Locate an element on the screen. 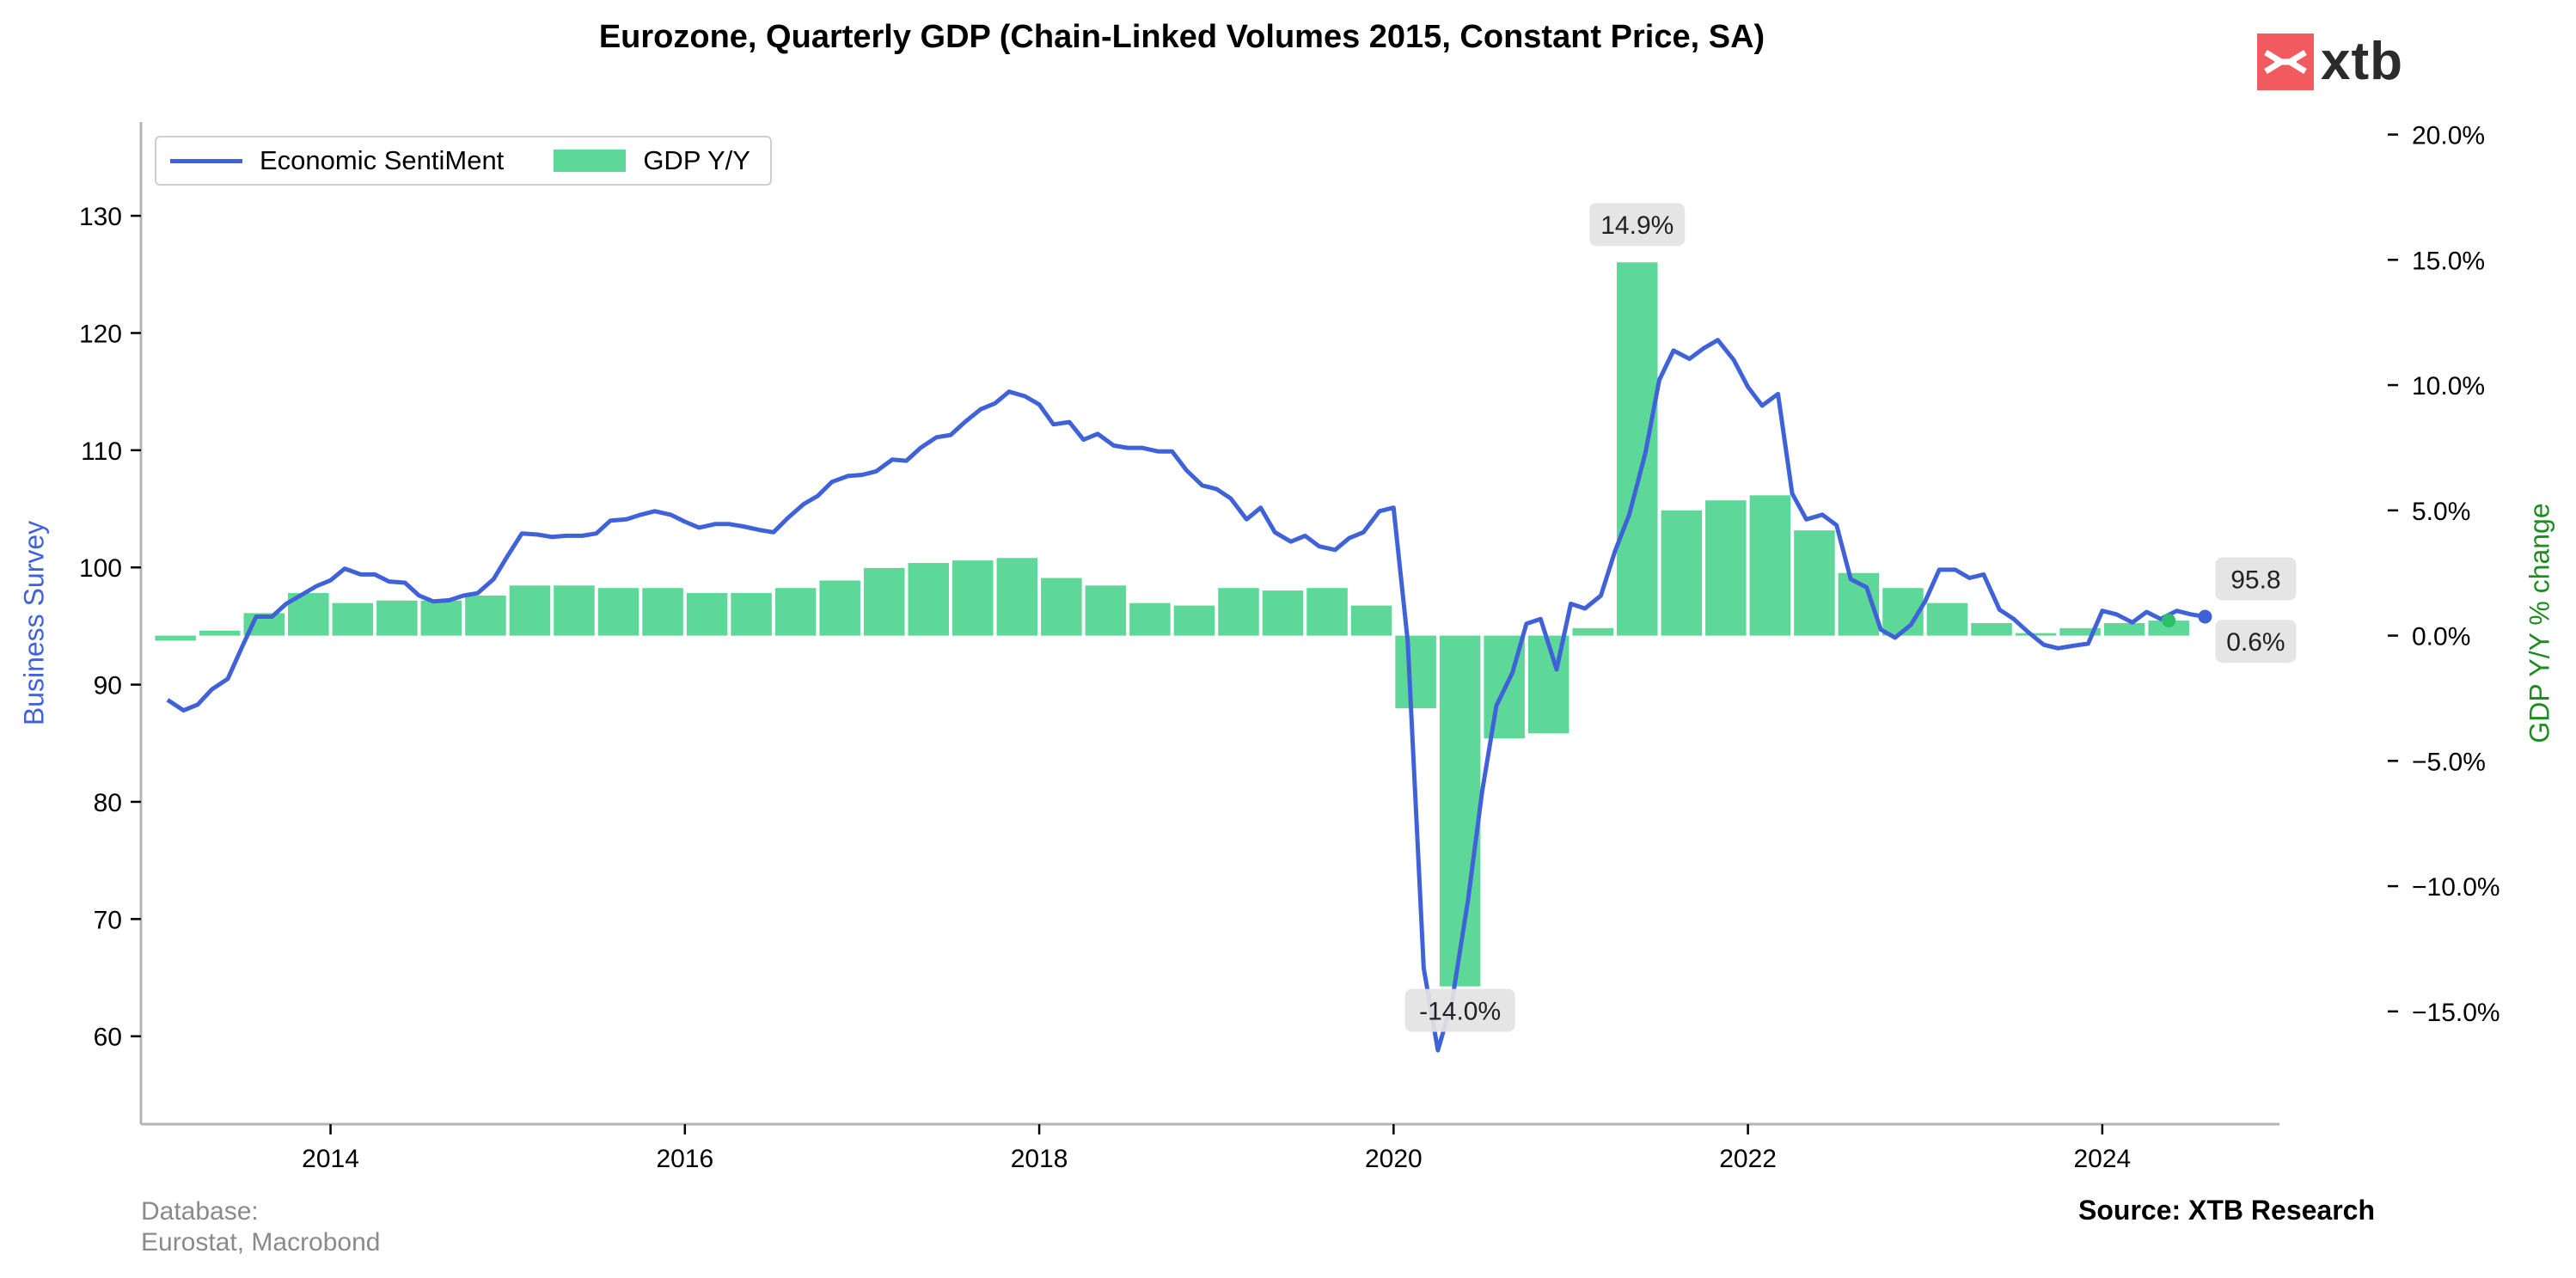 Image resolution: width=2576 pixels, height=1278 pixels. footer-database-label: Database: is located at coordinates (200, 1211).